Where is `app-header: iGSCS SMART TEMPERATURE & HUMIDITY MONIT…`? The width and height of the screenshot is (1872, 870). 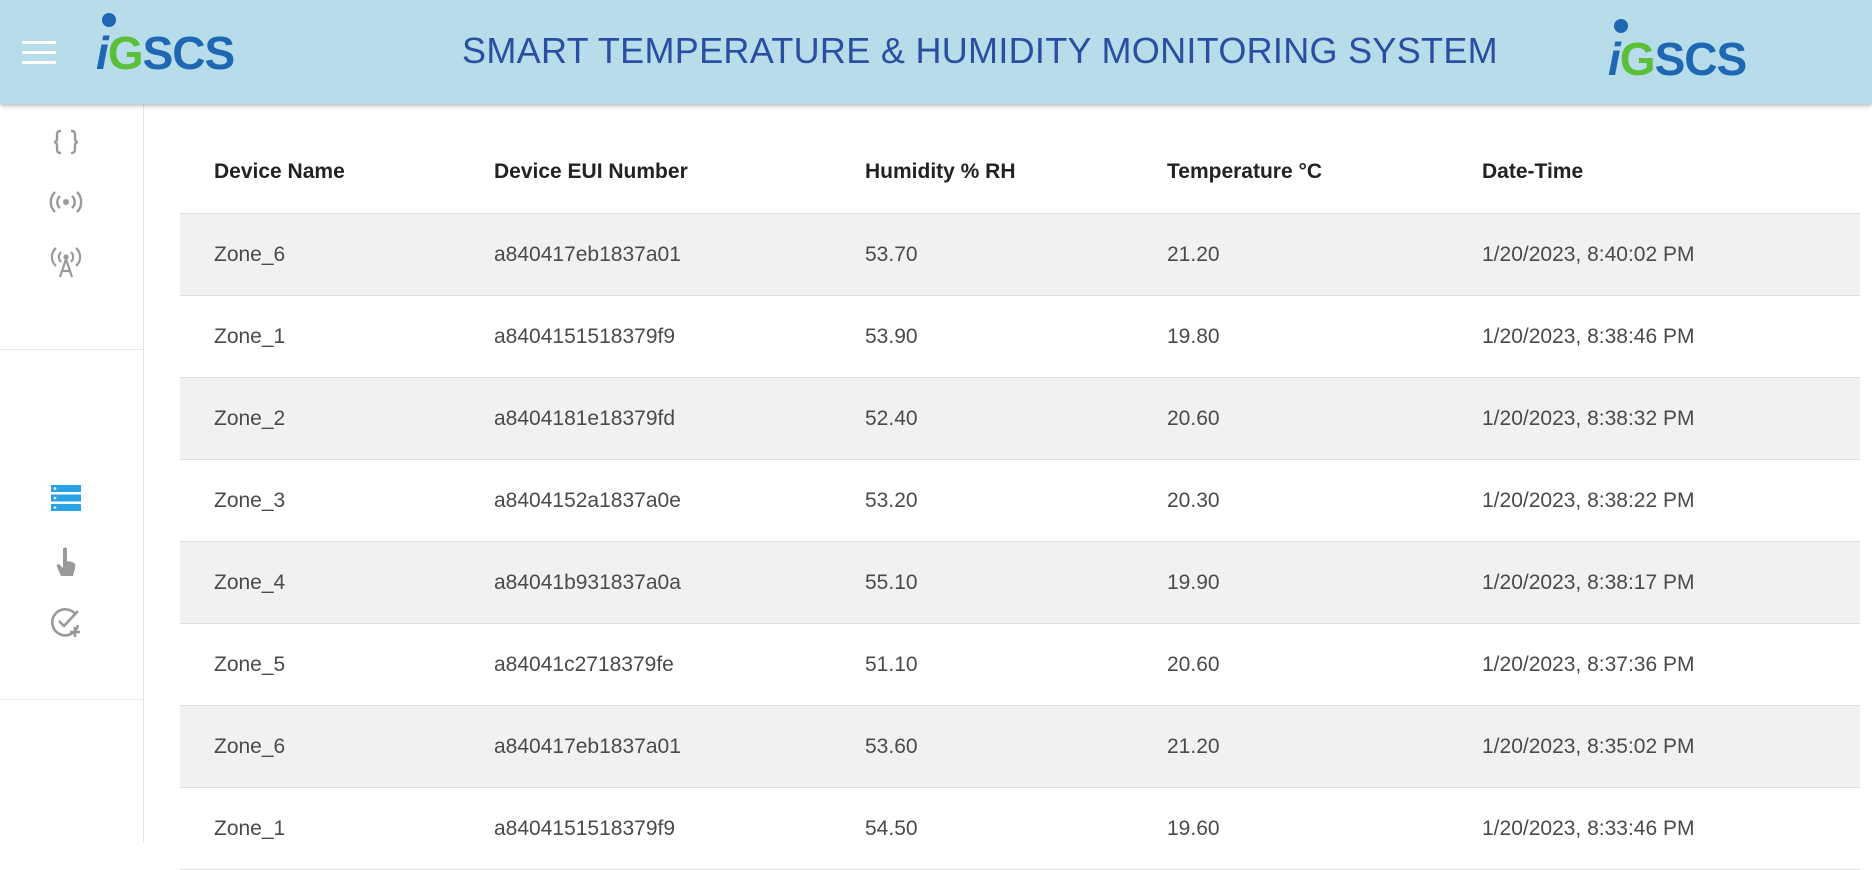 app-header: iGSCS SMART TEMPERATURE & HUMIDITY MONIT… is located at coordinates (936, 52).